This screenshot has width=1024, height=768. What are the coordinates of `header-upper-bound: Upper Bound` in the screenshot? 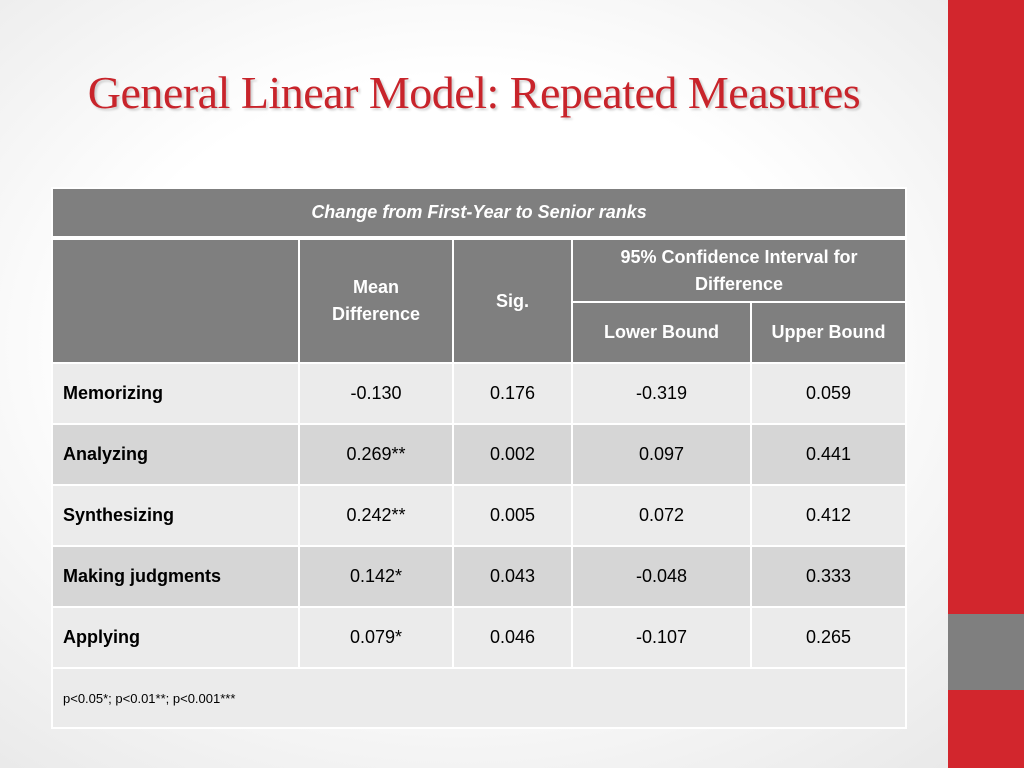 It's located at (828, 332).